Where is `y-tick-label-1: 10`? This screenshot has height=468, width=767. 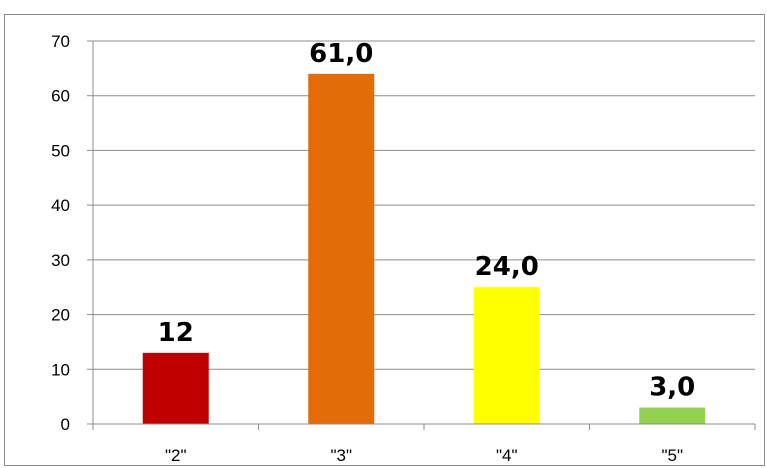
y-tick-label-1: 10 is located at coordinates (60, 369).